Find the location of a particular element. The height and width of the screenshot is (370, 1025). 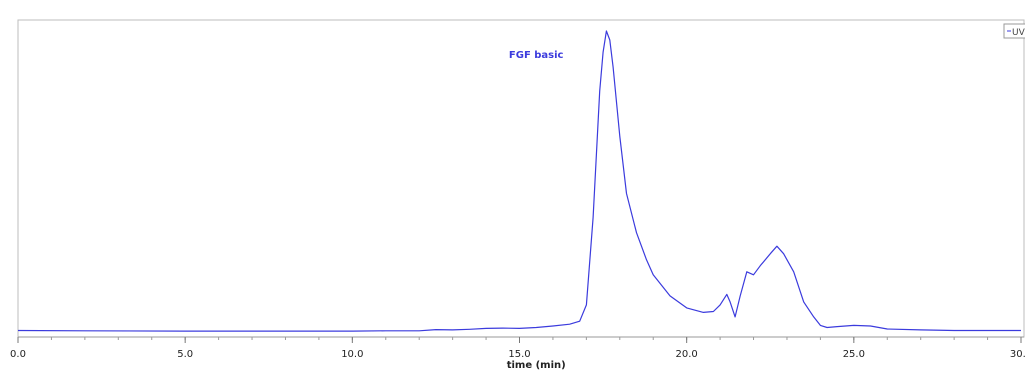

x-axis-title: time (min) is located at coordinates (536, 365).